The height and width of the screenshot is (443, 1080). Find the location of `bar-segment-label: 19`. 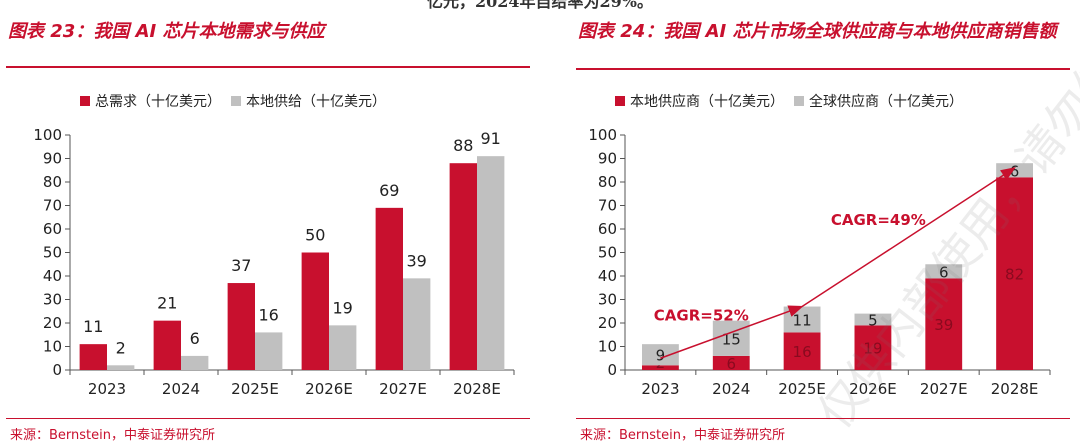

bar-segment-label: 19 is located at coordinates (872, 349).